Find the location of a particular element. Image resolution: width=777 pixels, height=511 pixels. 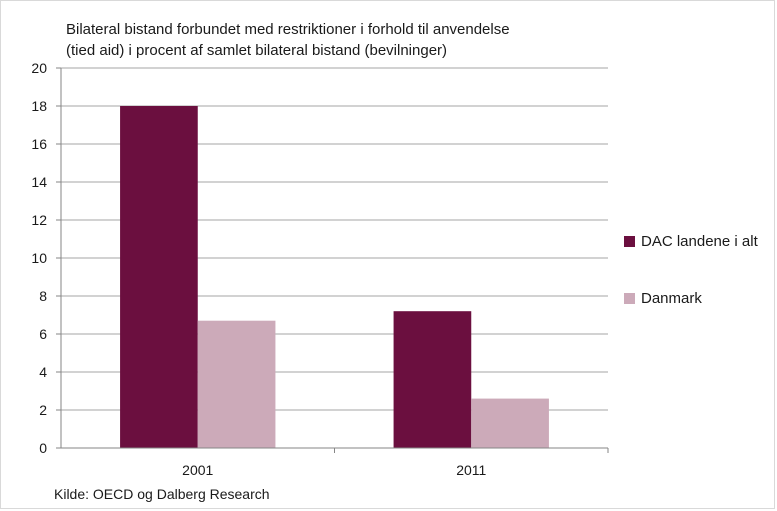

legend-label-danmark: Danmark is located at coordinates (671, 298).